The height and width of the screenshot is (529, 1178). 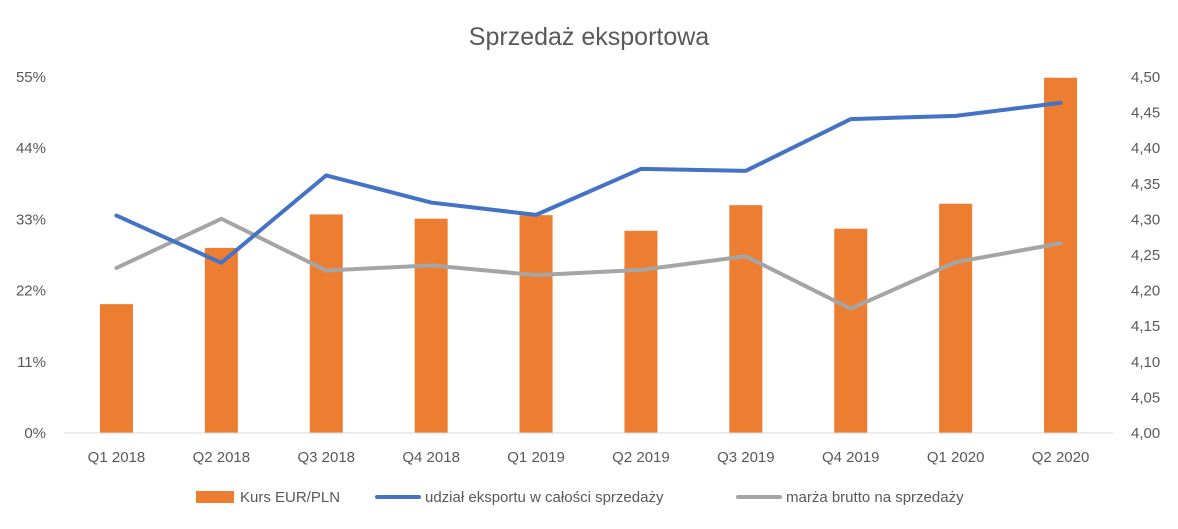 What do you see at coordinates (1145, 433) in the screenshot?
I see `right-tick-label: 4,00` at bounding box center [1145, 433].